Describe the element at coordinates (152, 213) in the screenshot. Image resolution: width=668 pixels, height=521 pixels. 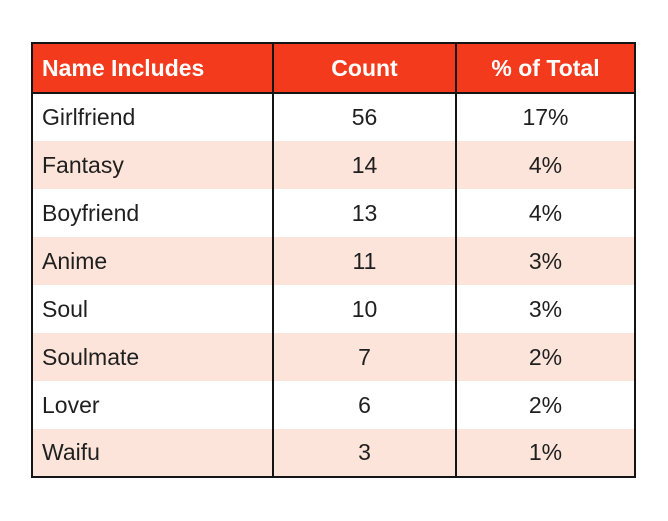
I see `cell-name-includes: Boyfriend` at that location.